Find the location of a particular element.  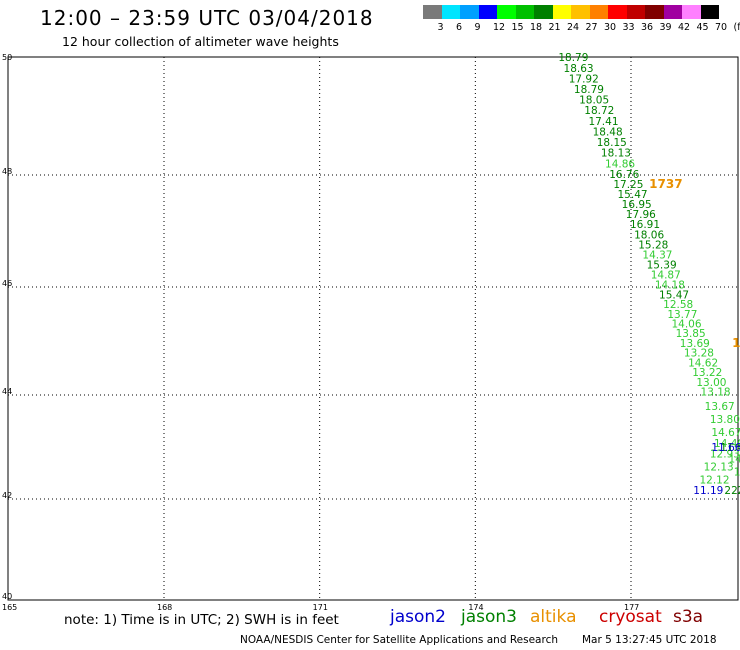

color-scale-label: 18 is located at coordinates (536, 27).